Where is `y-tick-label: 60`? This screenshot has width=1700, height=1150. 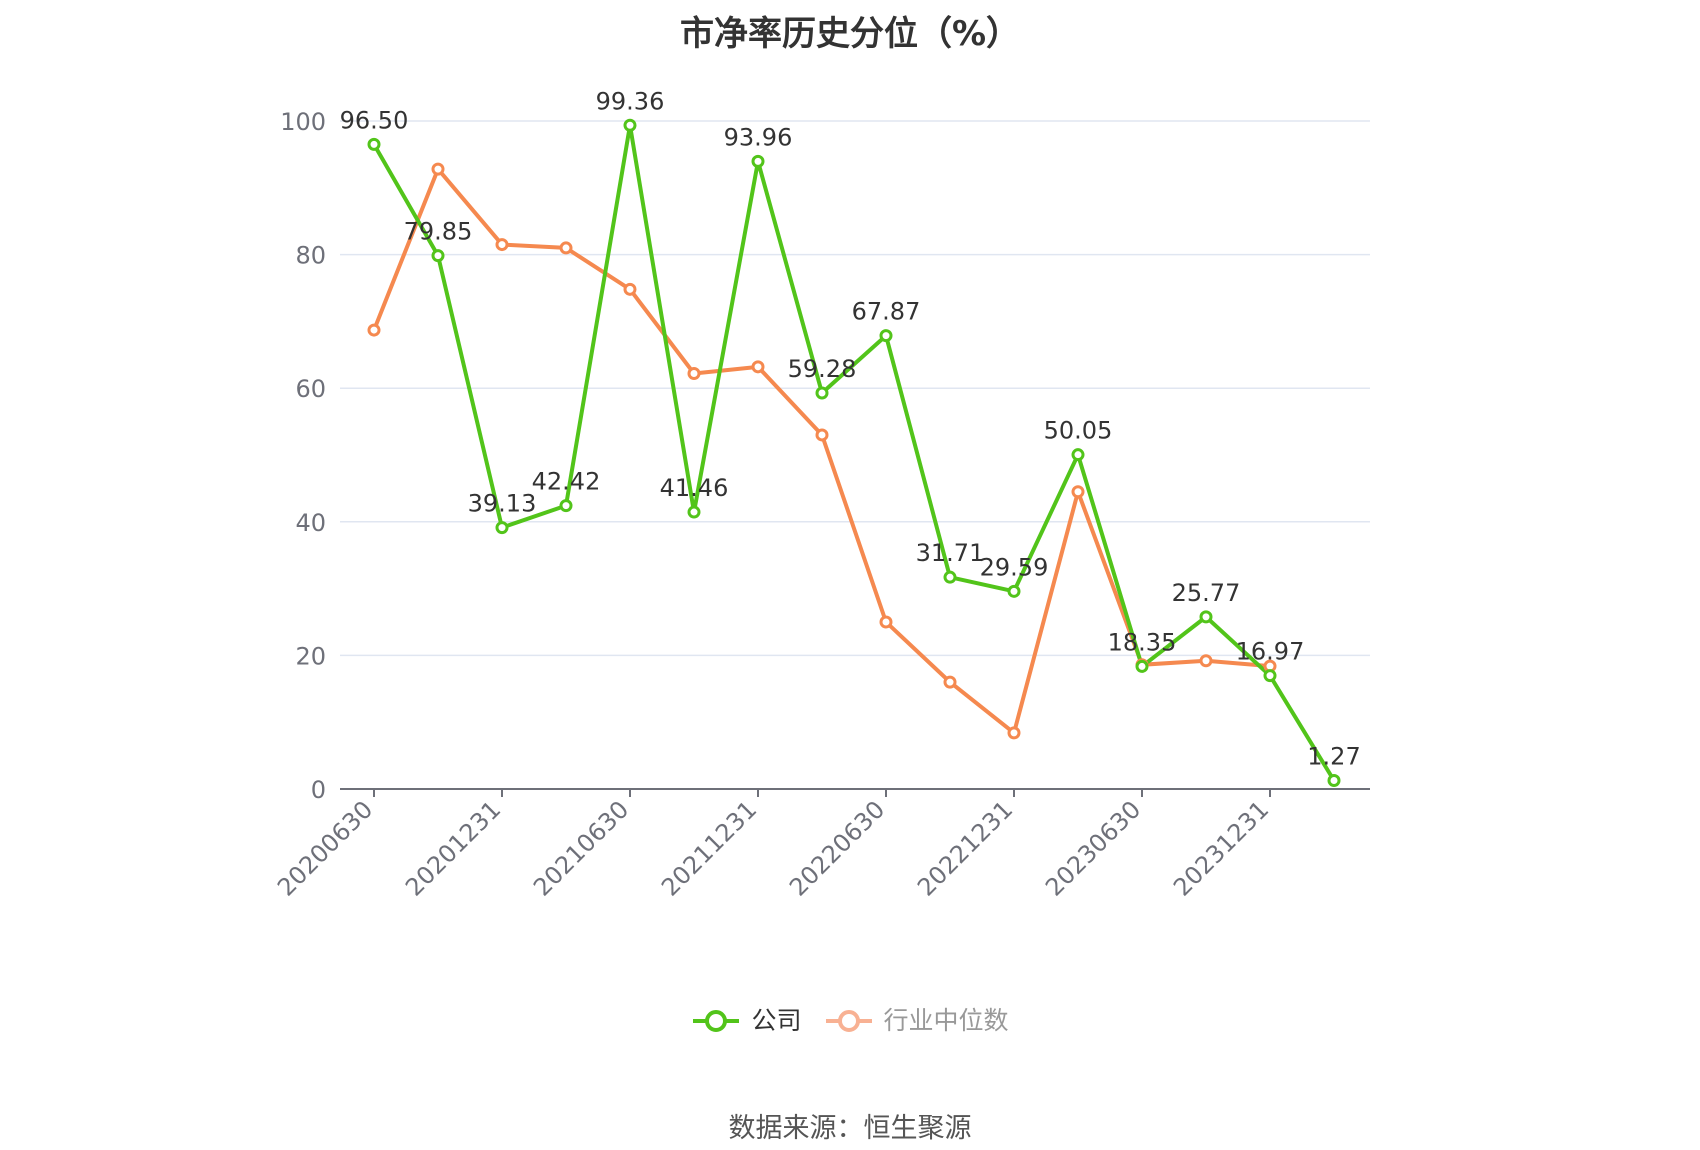
y-tick-label: 60 is located at coordinates (310, 389).